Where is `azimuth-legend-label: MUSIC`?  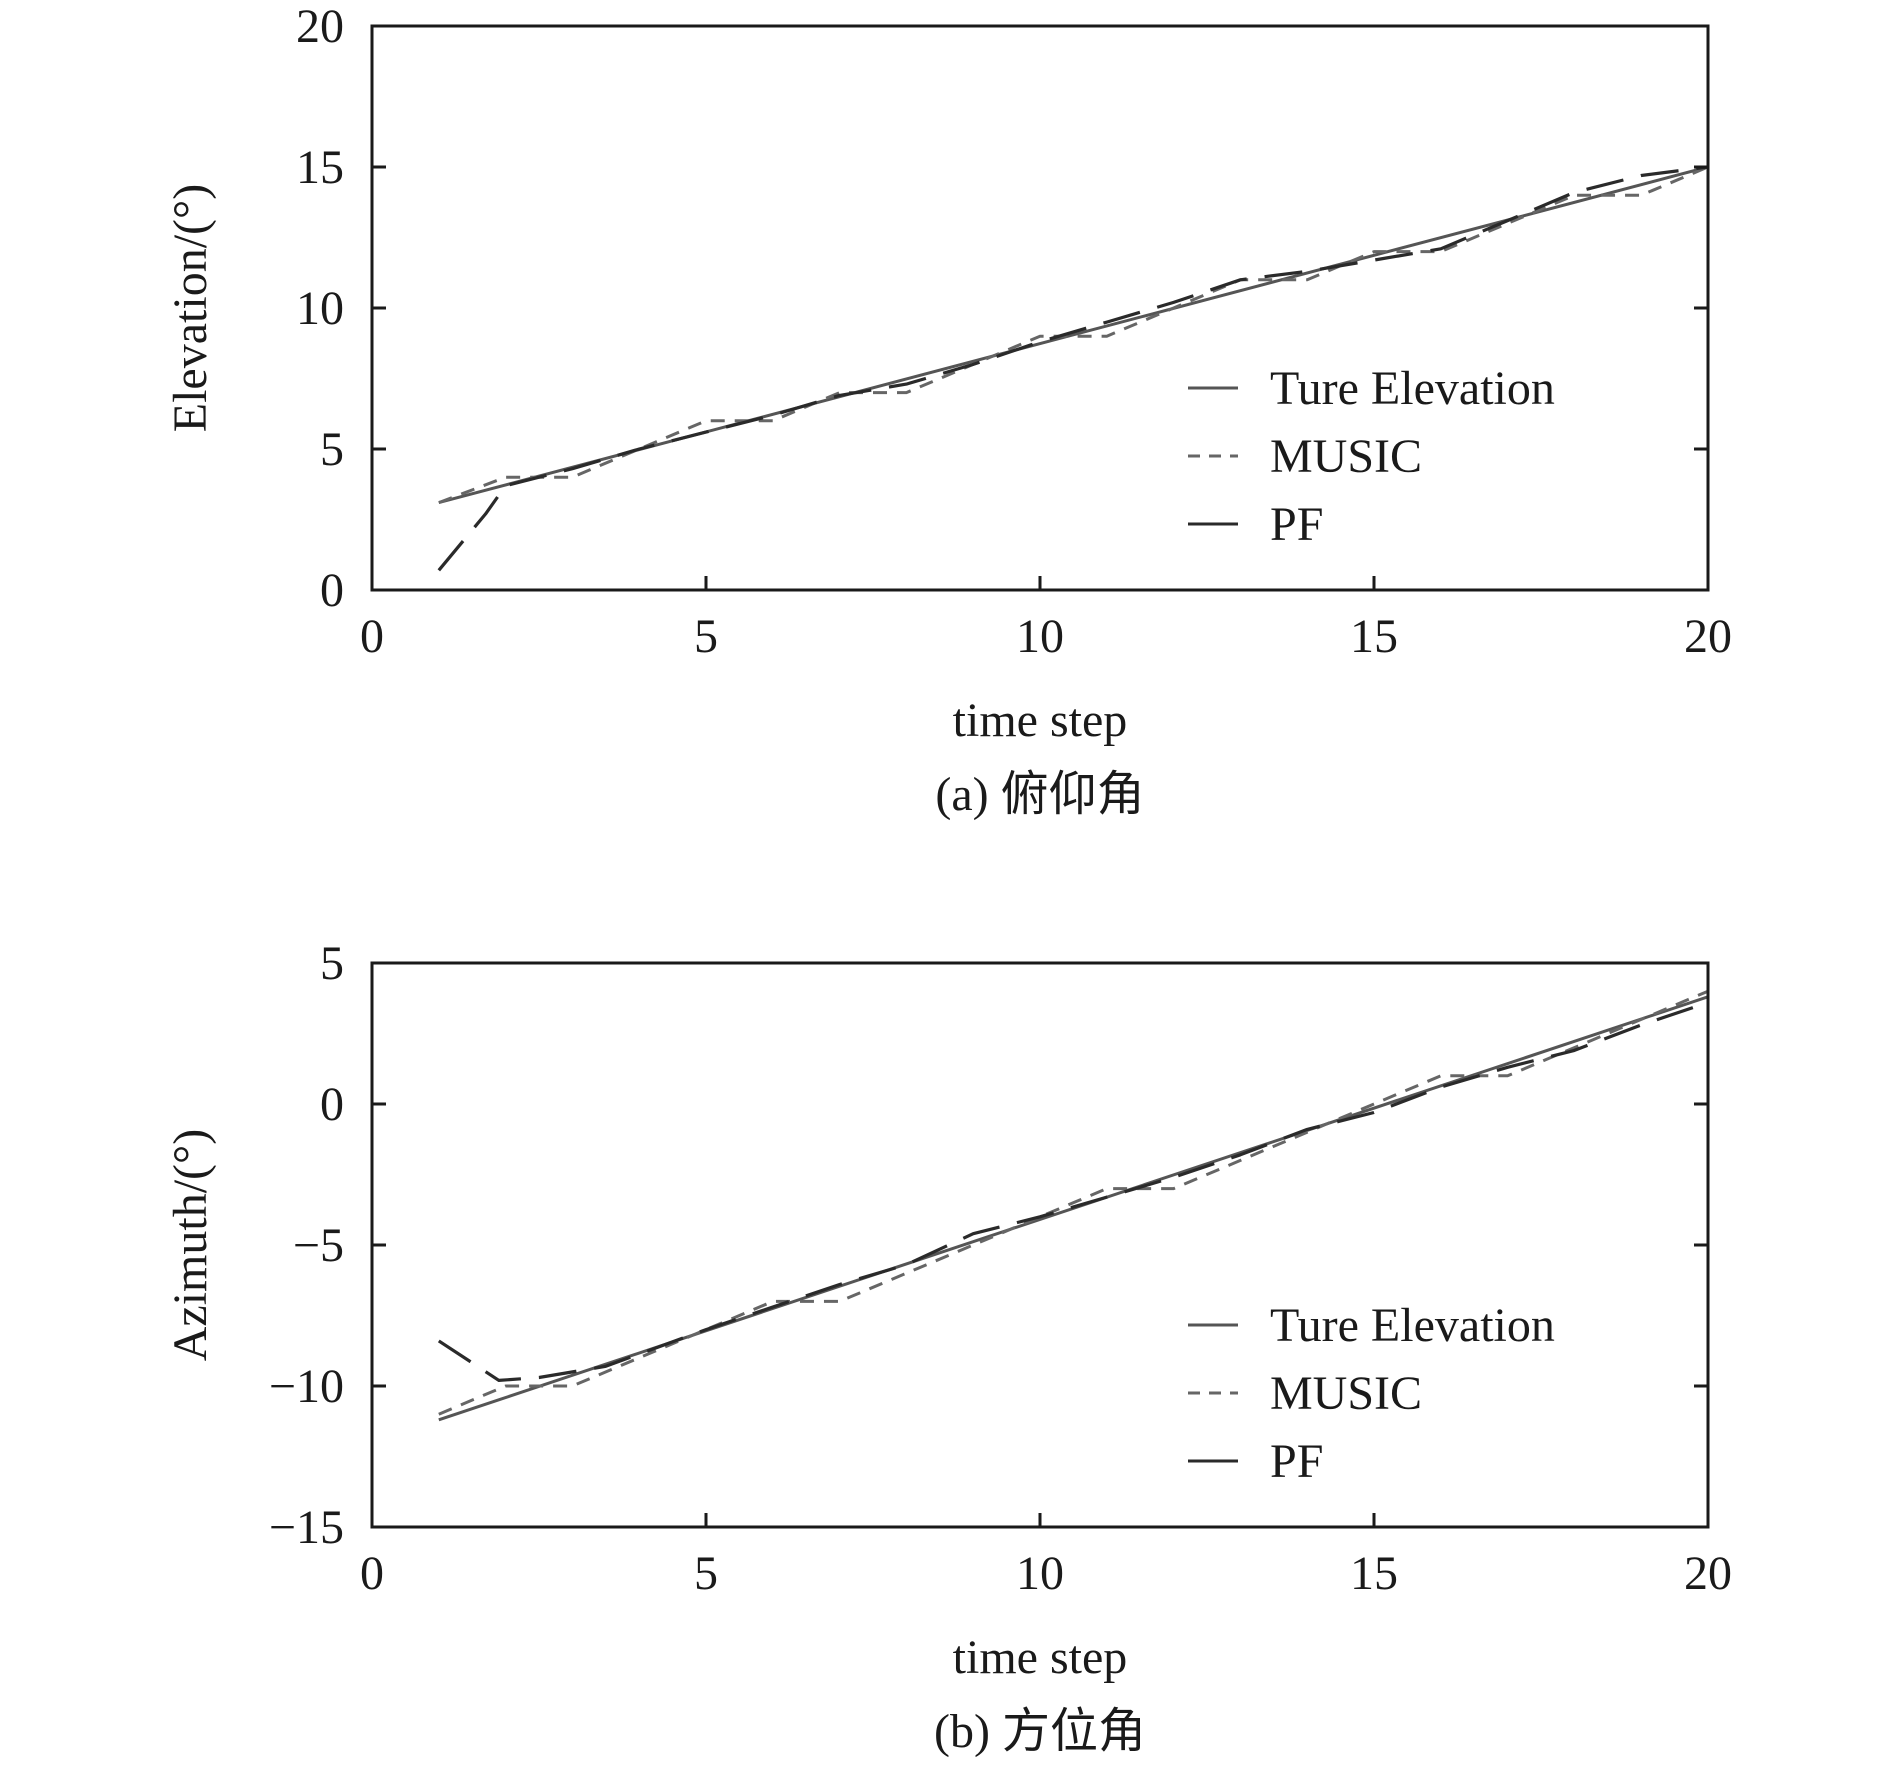
azimuth-legend-label: MUSIC is located at coordinates (1346, 1393).